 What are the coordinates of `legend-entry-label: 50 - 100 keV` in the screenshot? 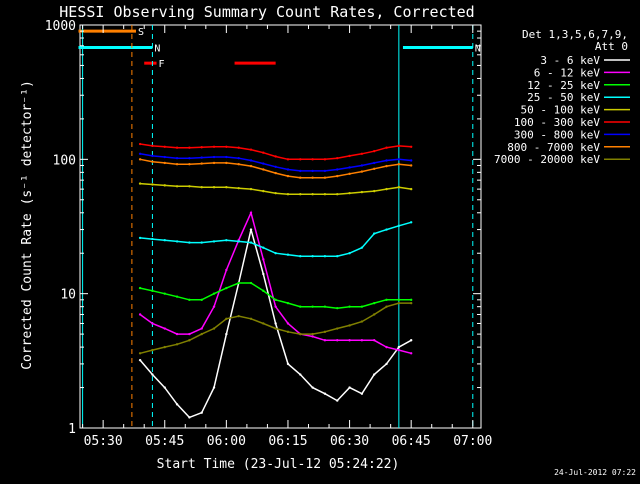 It's located at (561, 110).